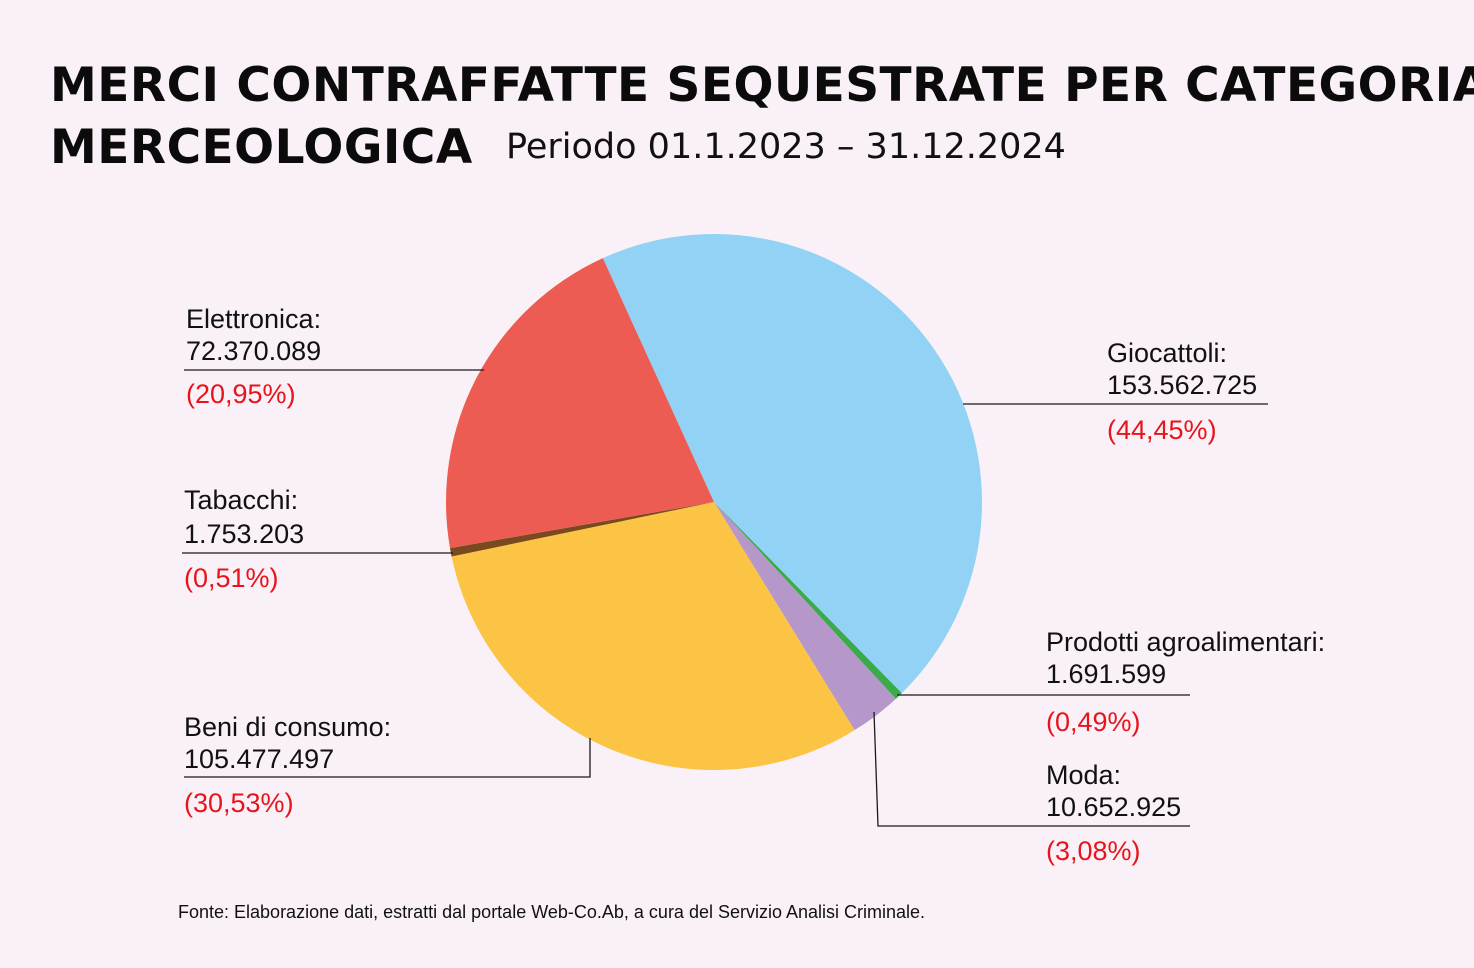 The height and width of the screenshot is (968, 1474). I want to click on slice-label-moda: Moda:, so click(1083, 775).